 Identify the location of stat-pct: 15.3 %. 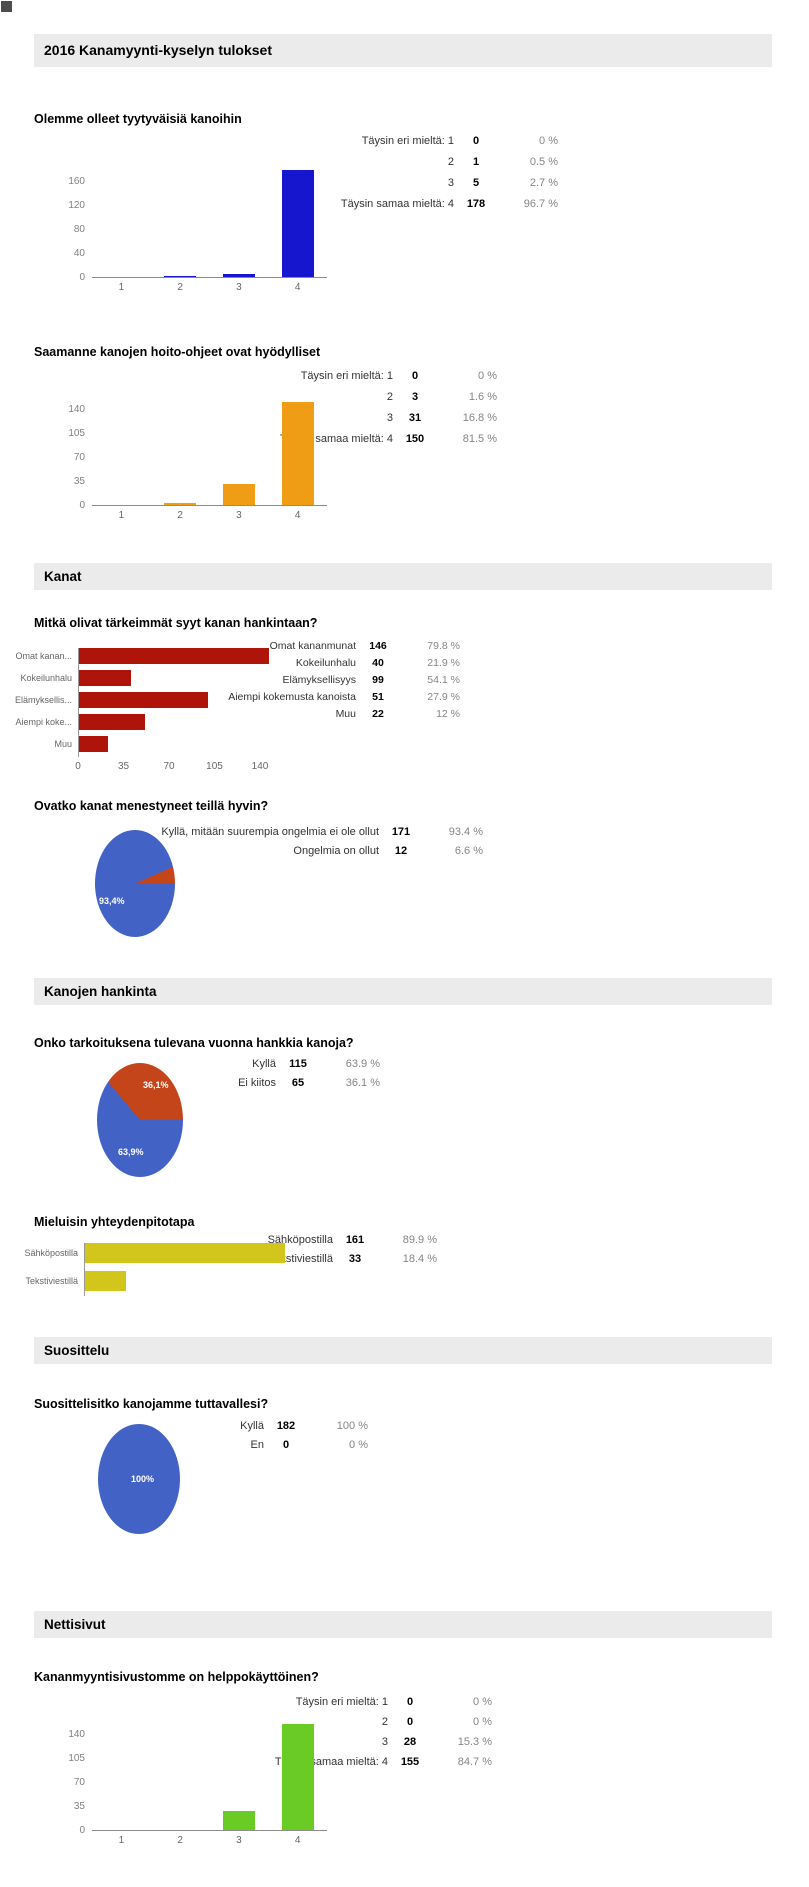
(474, 1742).